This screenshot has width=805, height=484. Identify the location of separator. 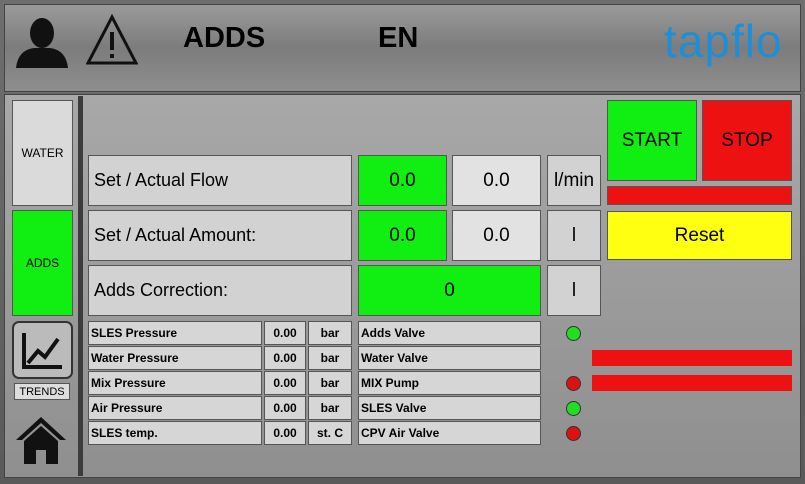
(80, 286).